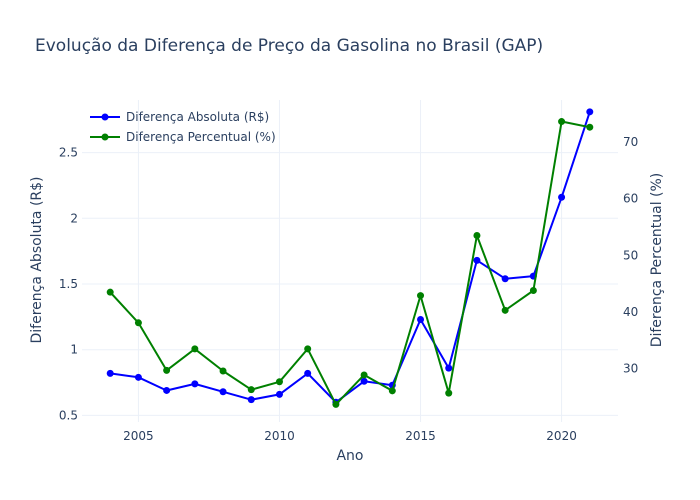 The height and width of the screenshot is (500, 700). Describe the element at coordinates (630, 369) in the screenshot. I see `y2-tick-label: 30` at that location.